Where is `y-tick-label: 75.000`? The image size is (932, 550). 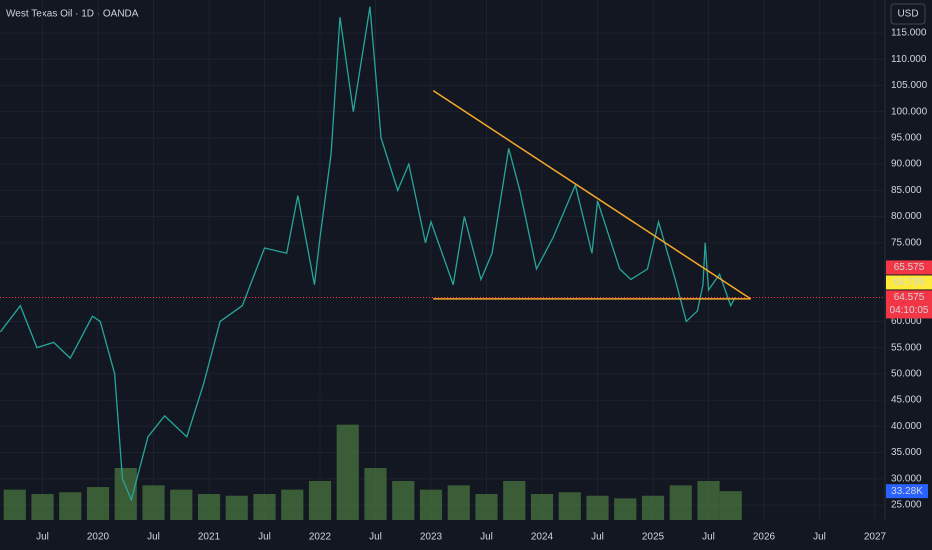 y-tick-label: 75.000 is located at coordinates (906, 242).